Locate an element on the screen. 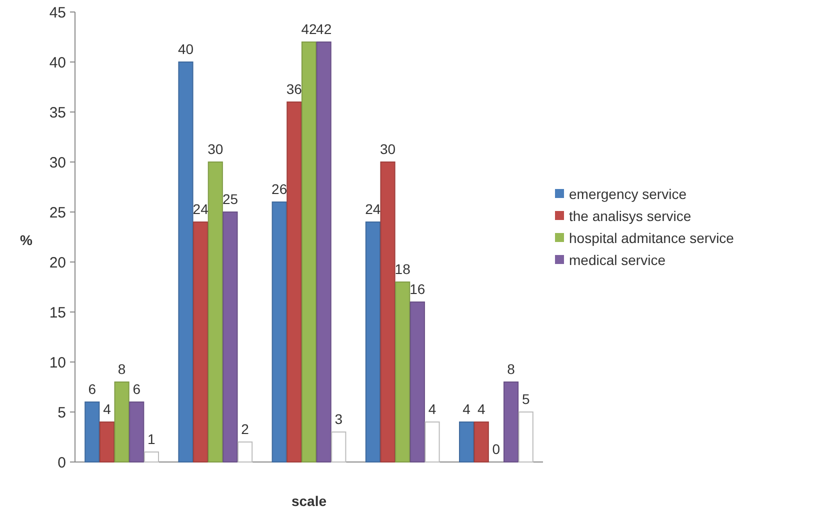 The image size is (818, 516). data-label: 40 is located at coordinates (186, 49).